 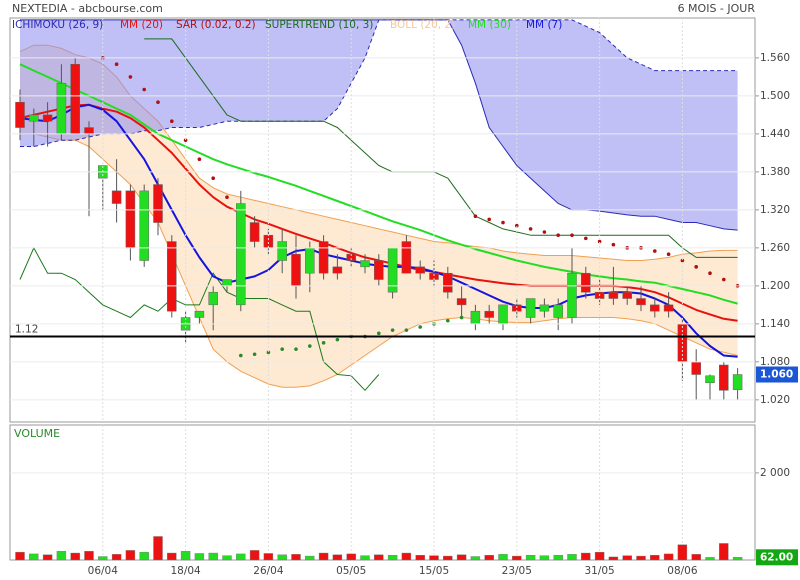 I want to click on y-tick-label: 1.500, so click(x=775, y=96).